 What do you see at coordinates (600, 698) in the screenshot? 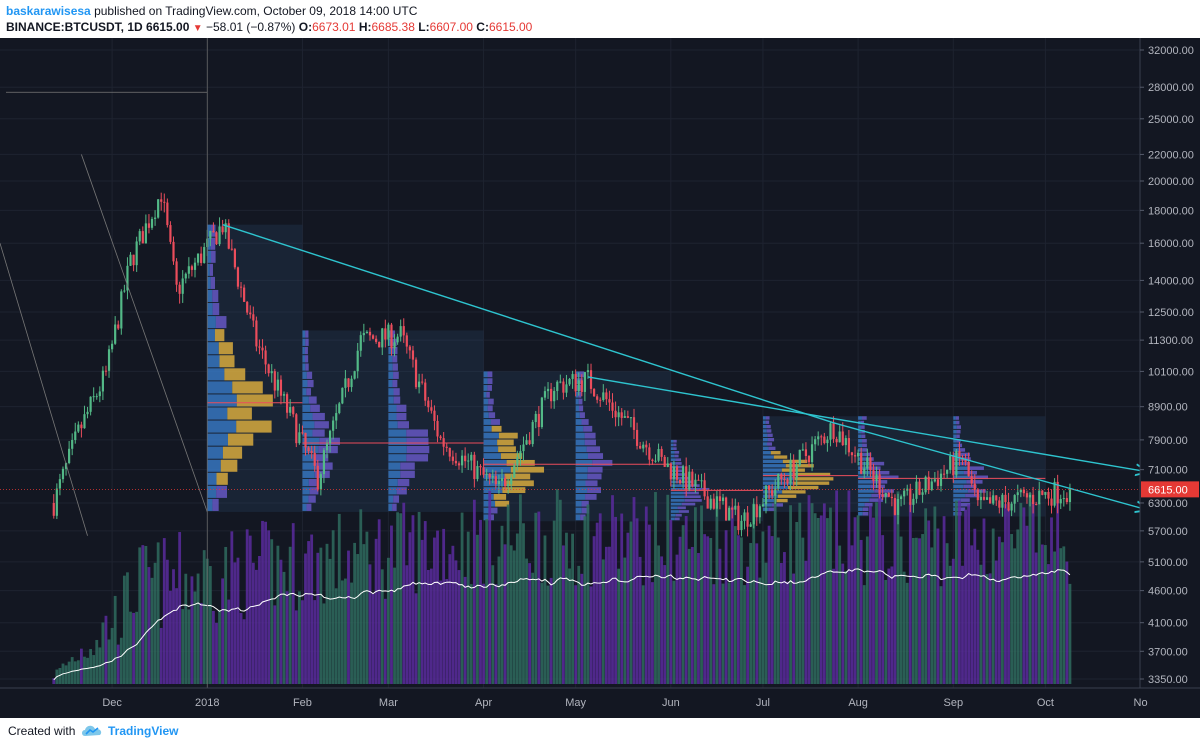
I see `time-axis: Dec 2018 Feb Mar Apr May Jun Jul Aug Sep Oct No` at bounding box center [600, 698].